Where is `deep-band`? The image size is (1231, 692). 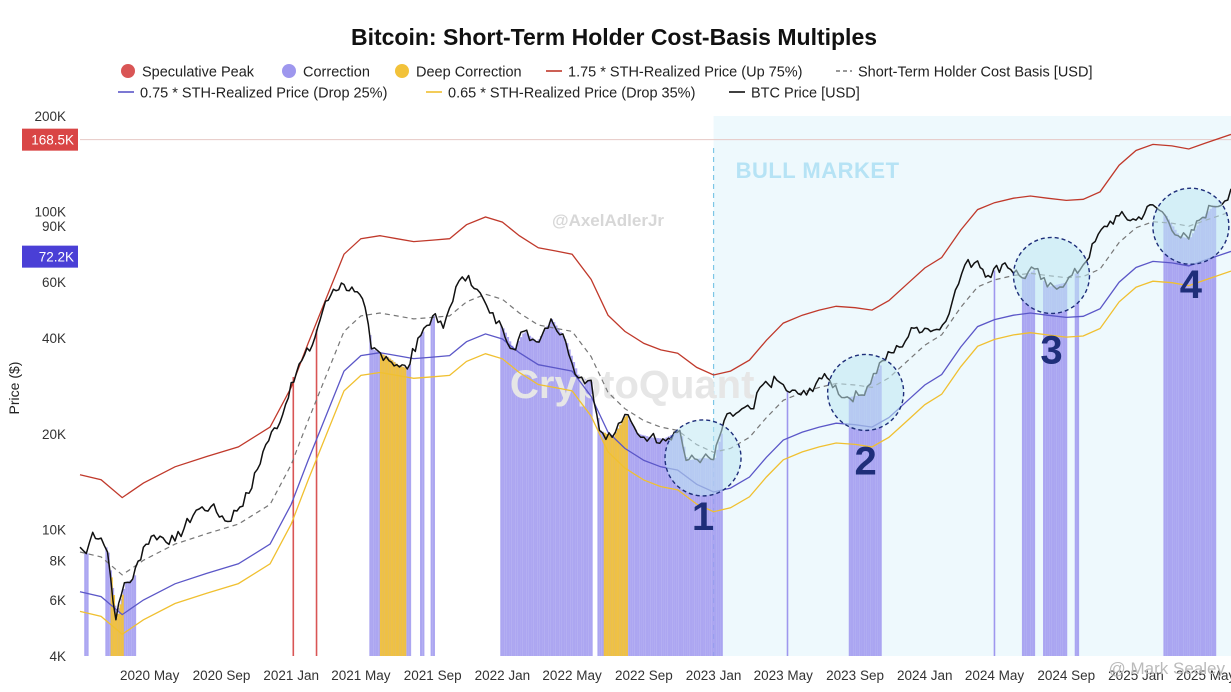
deep-band is located at coordinates (393, 504).